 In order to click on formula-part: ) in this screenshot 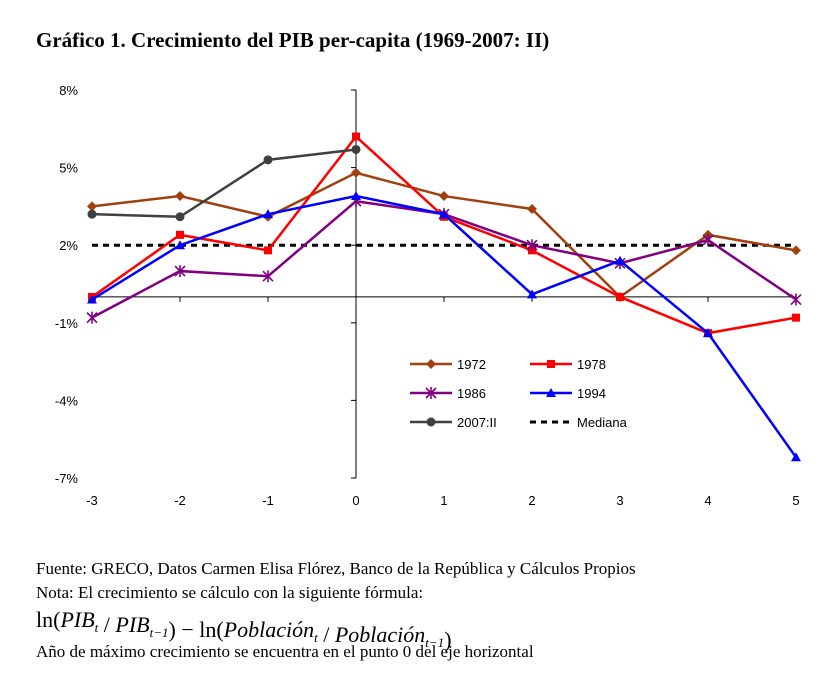, I will do `click(447, 639)`.